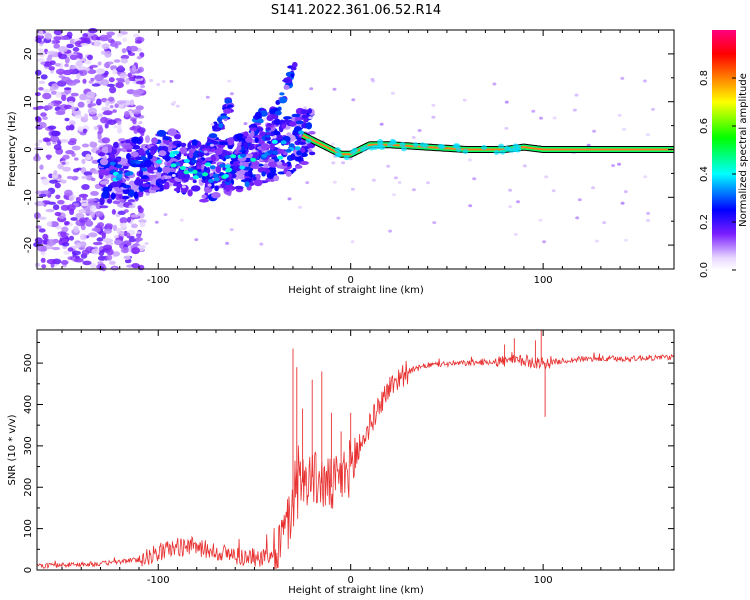 Image resolution: width=750 pixels, height=600 pixels. Describe the element at coordinates (28, 404) in the screenshot. I see `snr-ytick-label: 400` at that location.